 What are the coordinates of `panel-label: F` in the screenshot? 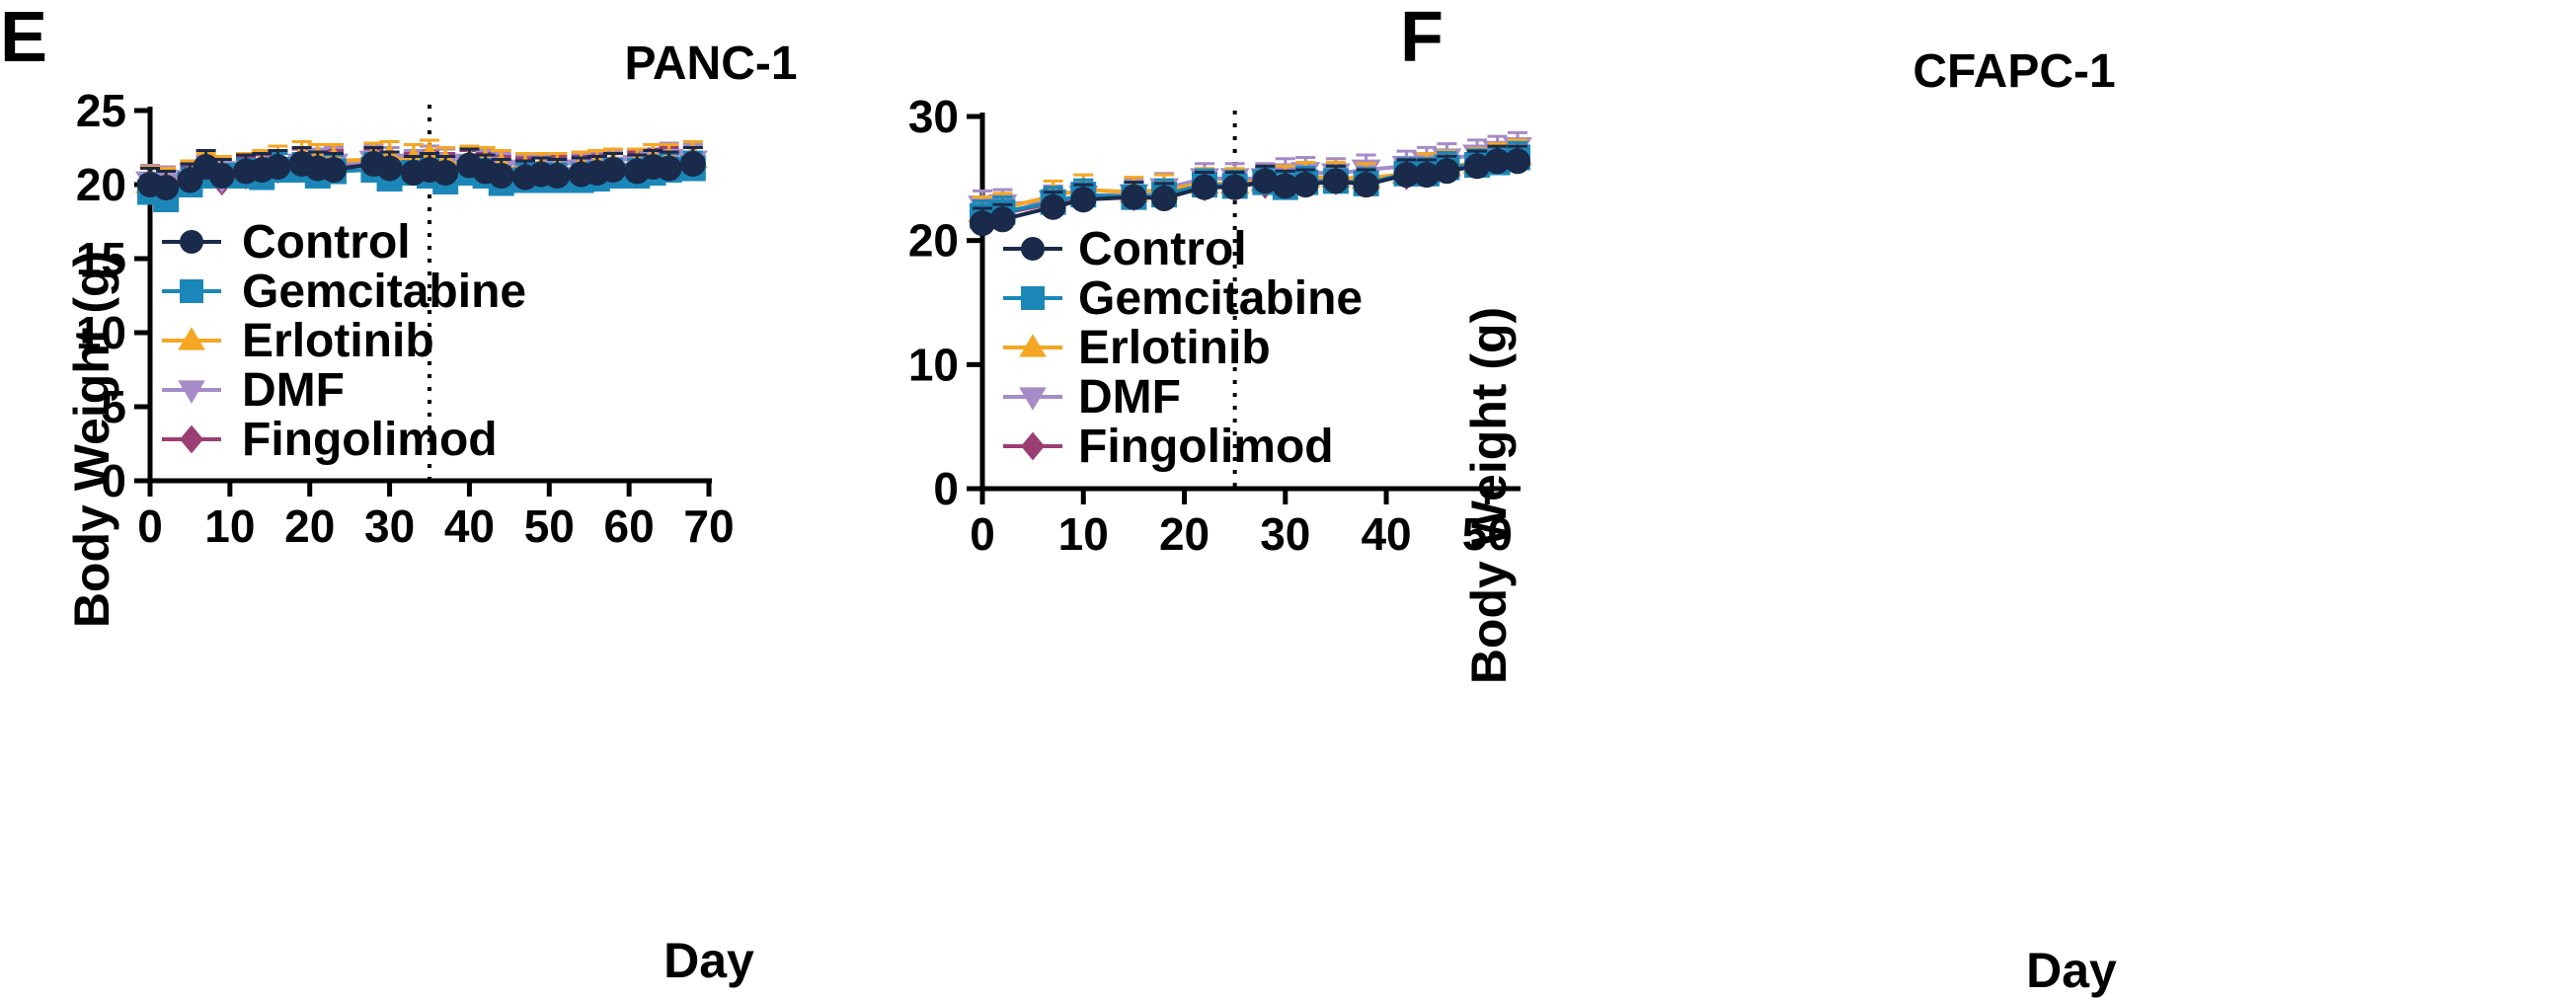 It's located at (1422, 38).